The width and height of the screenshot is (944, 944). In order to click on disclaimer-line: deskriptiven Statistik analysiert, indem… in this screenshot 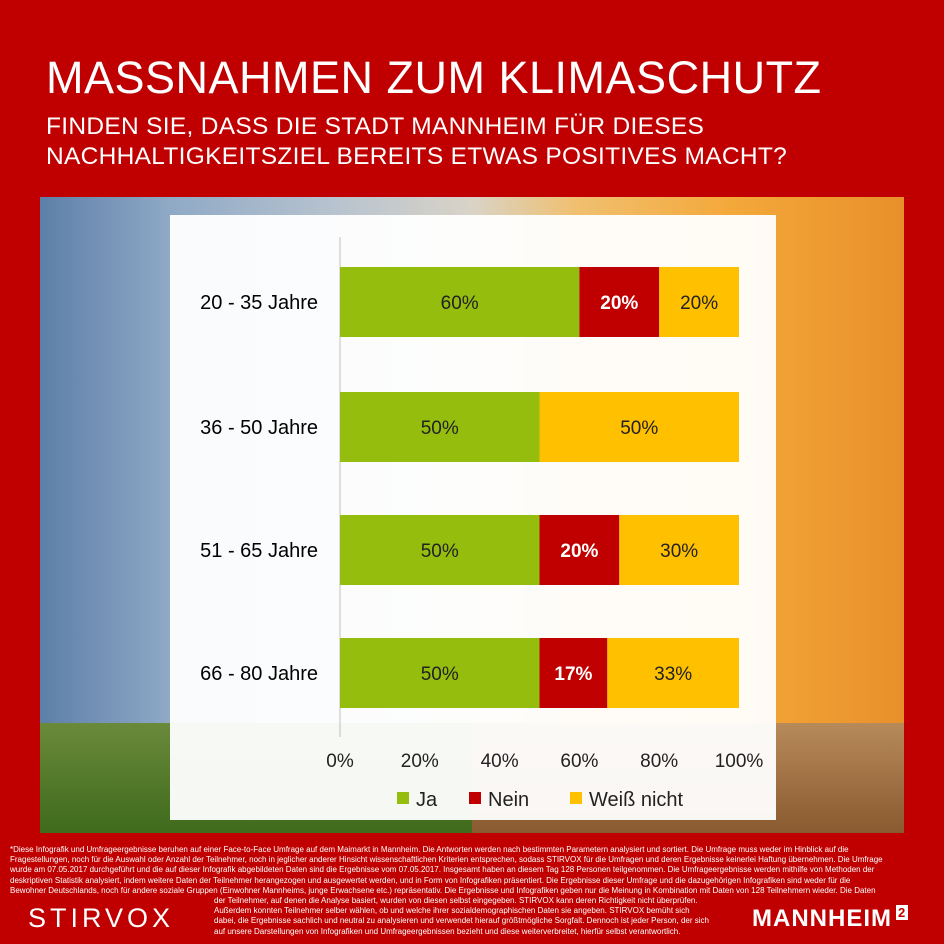, I will do `click(430, 880)`.